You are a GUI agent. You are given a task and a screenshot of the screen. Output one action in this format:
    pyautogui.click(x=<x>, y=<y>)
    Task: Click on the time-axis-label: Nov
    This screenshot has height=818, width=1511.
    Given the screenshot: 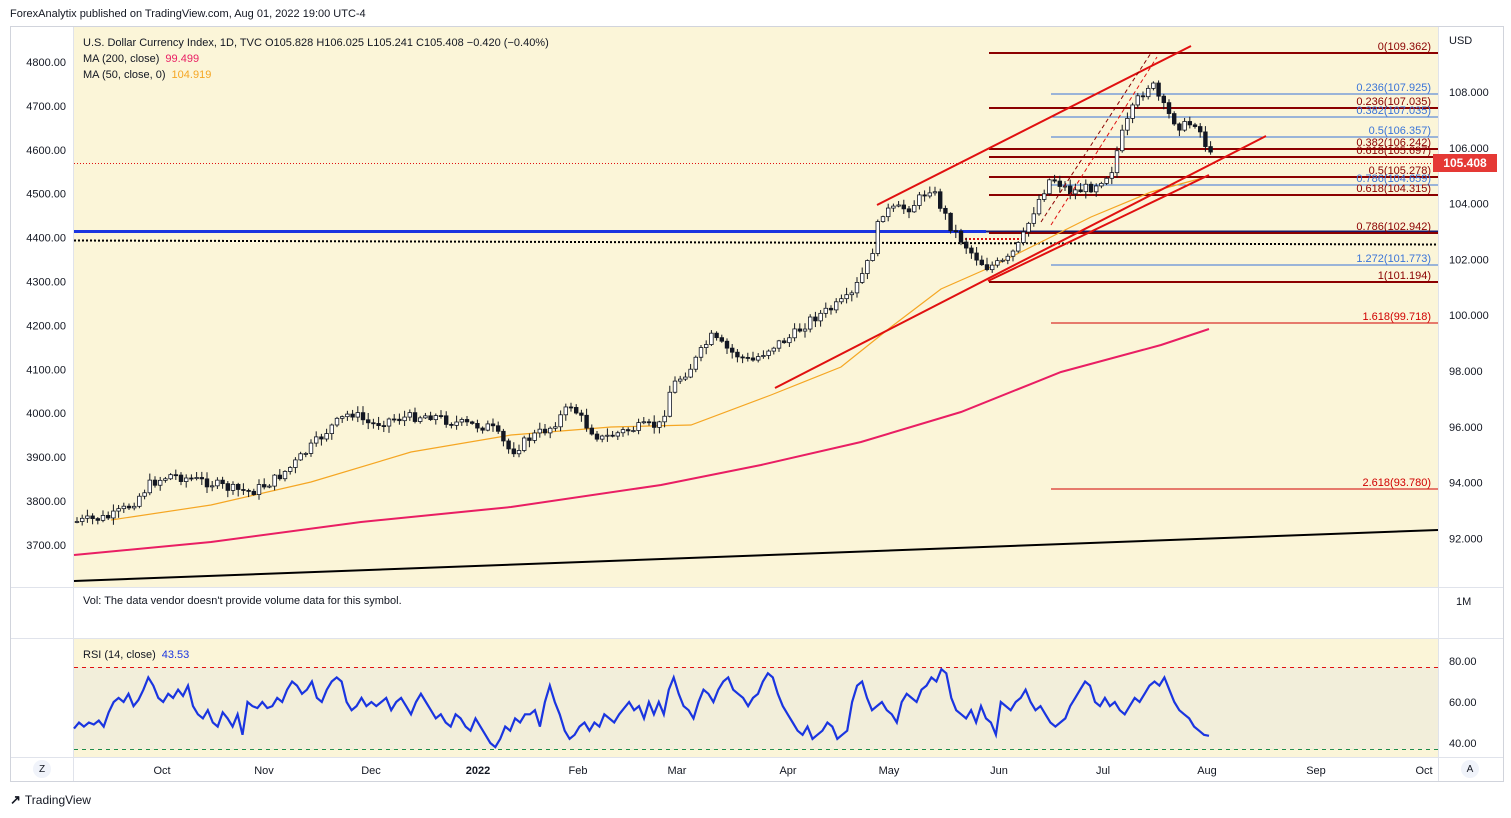 What is the action you would take?
    pyautogui.click(x=264, y=771)
    